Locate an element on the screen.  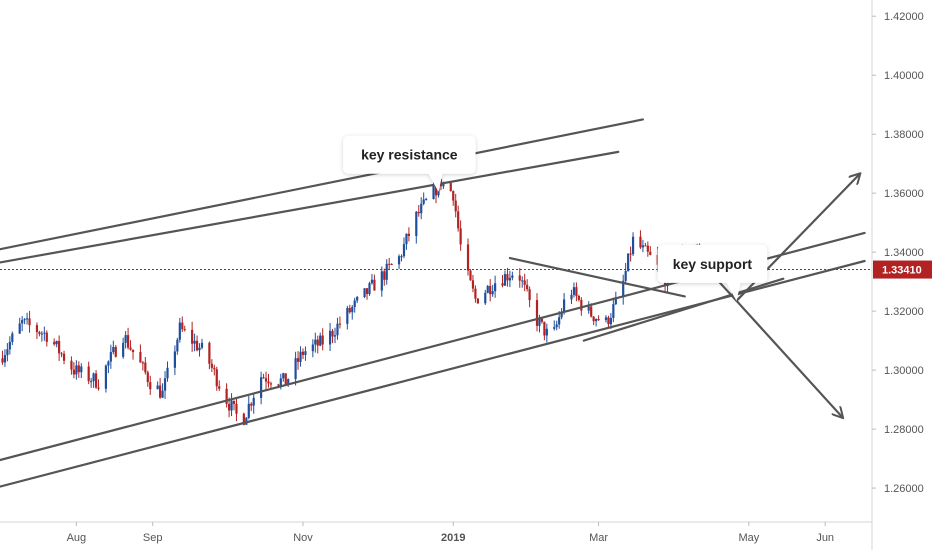
x-tick-label: May is located at coordinates (748, 538).